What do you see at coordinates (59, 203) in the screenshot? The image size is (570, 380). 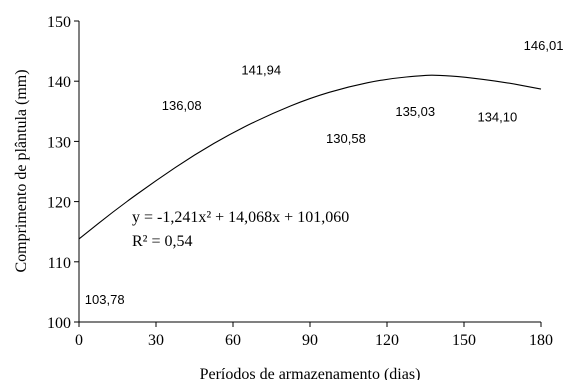 I see `y-tick-label: 120` at bounding box center [59, 203].